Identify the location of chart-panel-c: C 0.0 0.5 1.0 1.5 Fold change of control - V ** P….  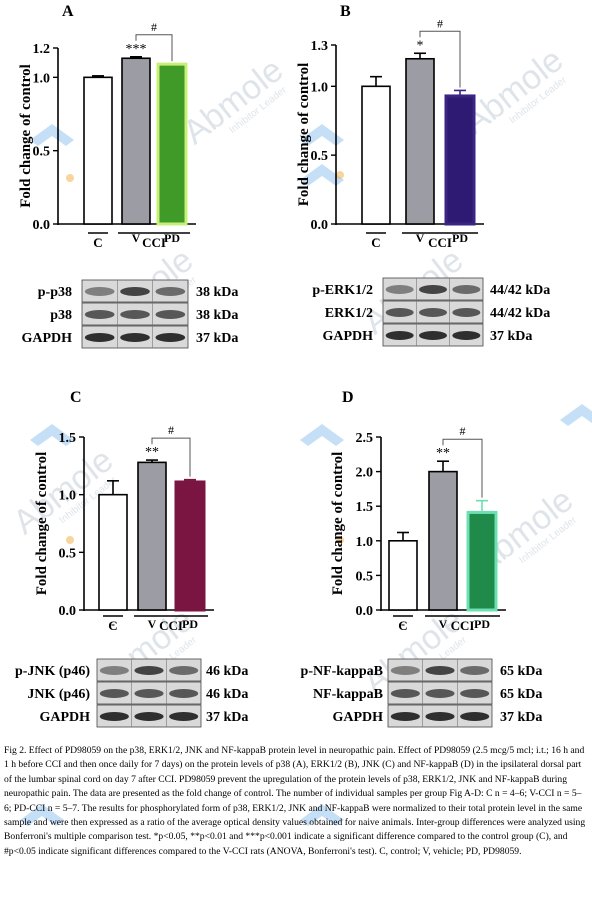
(131, 558).